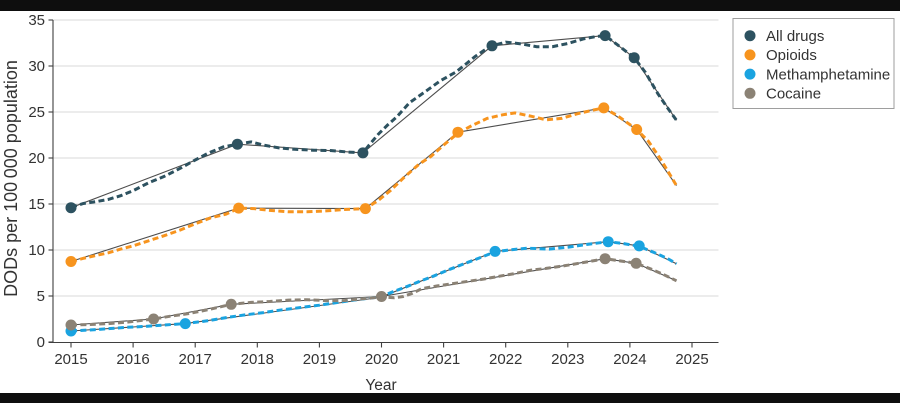 This screenshot has height=403, width=900. I want to click on svg-text: DODs per 100 000 population, so click(11, 178).